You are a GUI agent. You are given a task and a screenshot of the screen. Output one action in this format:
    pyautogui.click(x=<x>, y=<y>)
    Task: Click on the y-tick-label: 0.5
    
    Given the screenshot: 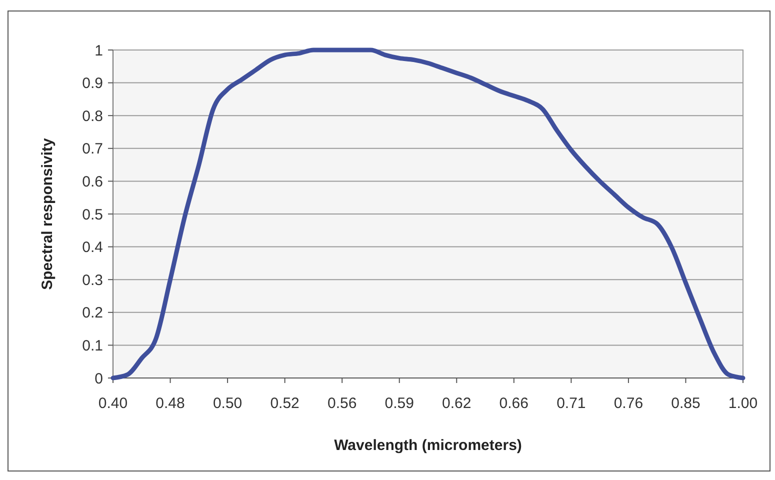 What is the action you would take?
    pyautogui.click(x=92, y=215)
    